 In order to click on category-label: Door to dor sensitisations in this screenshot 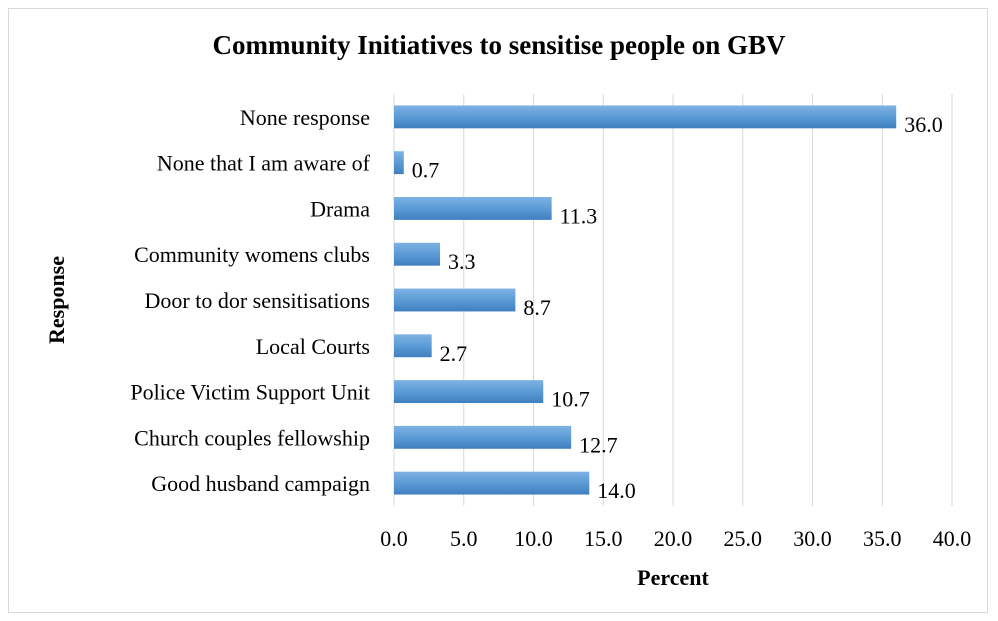, I will do `click(258, 300)`.